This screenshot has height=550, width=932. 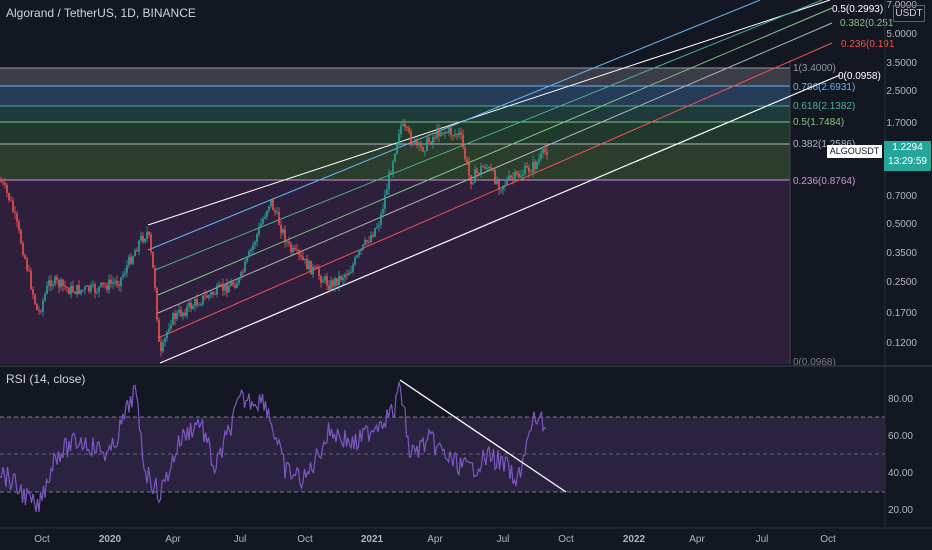 What do you see at coordinates (909, 13) in the screenshot?
I see `currency-unit-button: USDT` at bounding box center [909, 13].